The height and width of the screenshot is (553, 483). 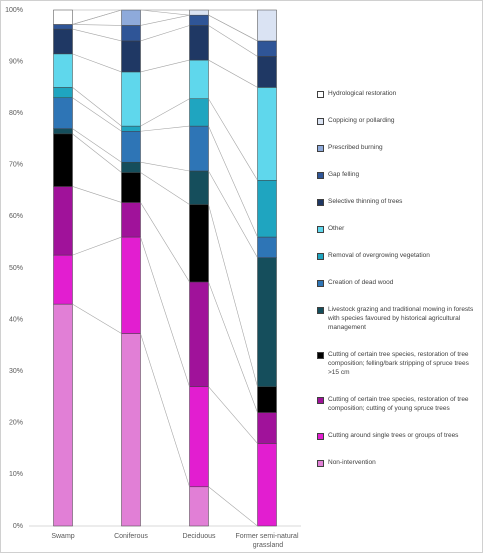 What do you see at coordinates (266, 541) in the screenshot?
I see `x-tick-label: Former semi-natural grassland` at bounding box center [266, 541].